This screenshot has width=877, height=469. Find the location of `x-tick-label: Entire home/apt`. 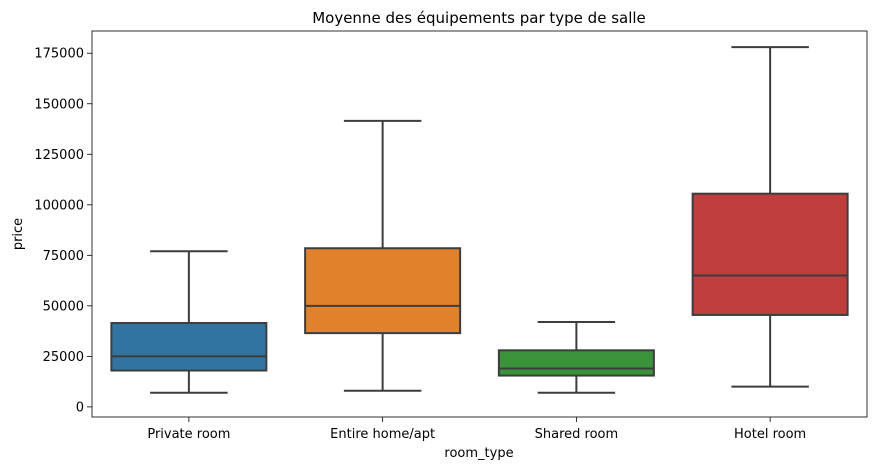

x-tick-label: Entire home/apt is located at coordinates (382, 434).